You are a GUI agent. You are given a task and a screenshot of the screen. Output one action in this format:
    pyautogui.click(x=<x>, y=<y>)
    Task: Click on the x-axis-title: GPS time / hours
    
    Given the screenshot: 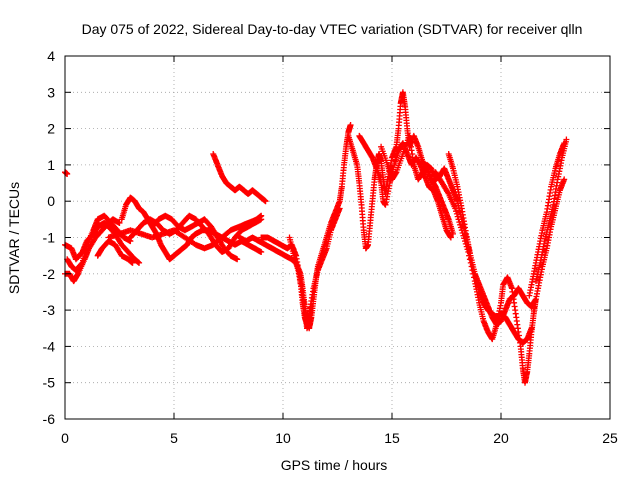 What is the action you would take?
    pyautogui.click(x=334, y=465)
    